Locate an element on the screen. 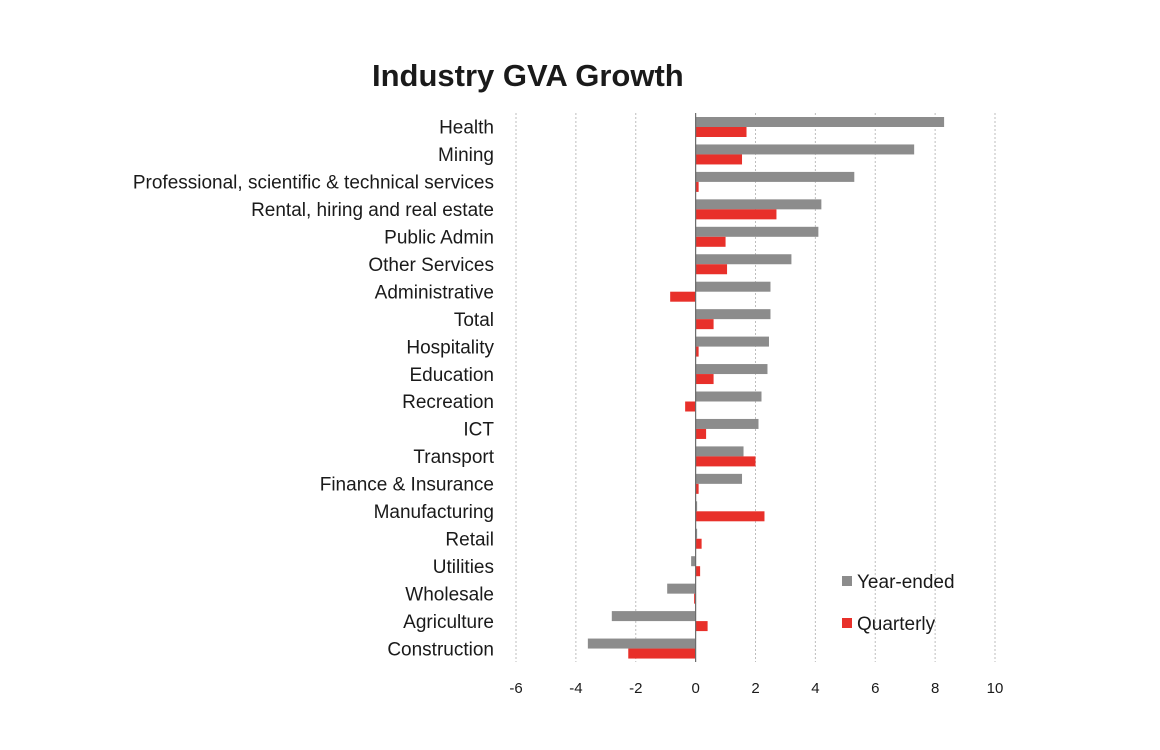 This screenshot has width=1160, height=750. x-tick-label: -6 is located at coordinates (515, 688).